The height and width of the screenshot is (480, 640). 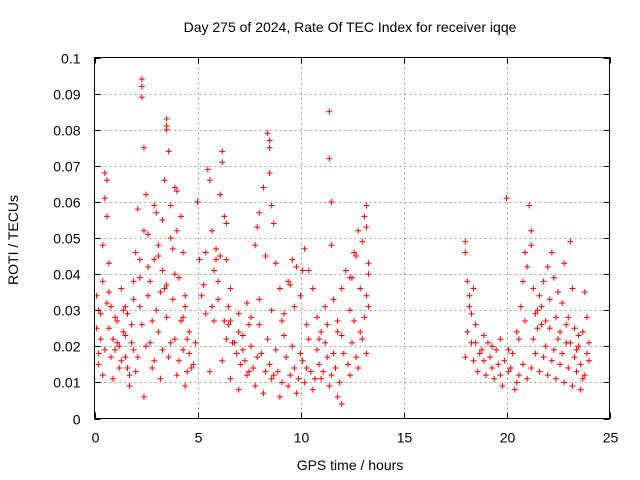 What do you see at coordinates (405, 438) in the screenshot?
I see `x-tick-label: 15` at bounding box center [405, 438].